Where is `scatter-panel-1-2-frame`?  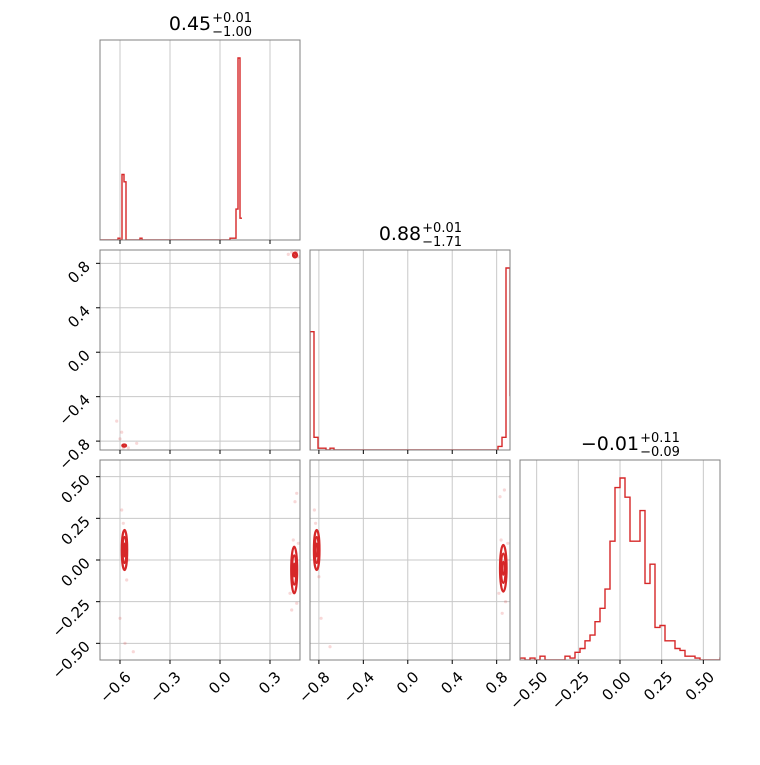 scatter-panel-1-2-frame is located at coordinates (410, 560).